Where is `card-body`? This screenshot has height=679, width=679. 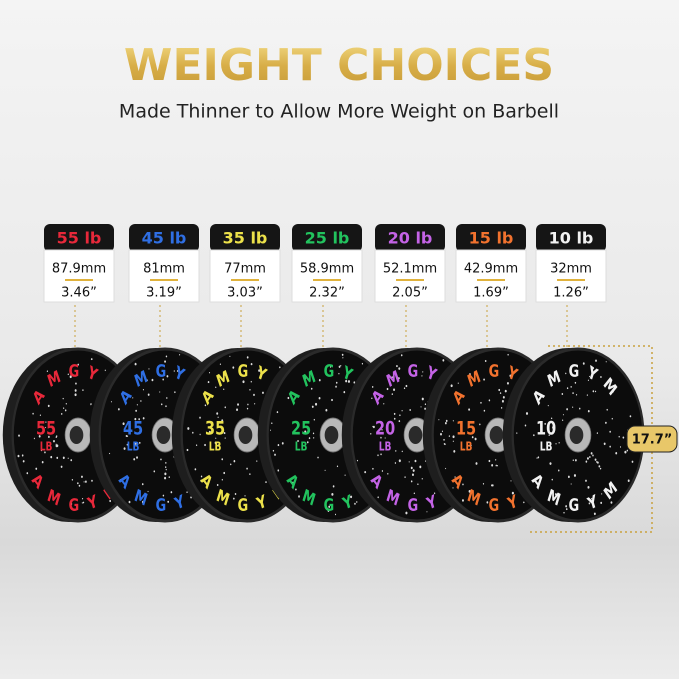
card-body is located at coordinates (571, 276).